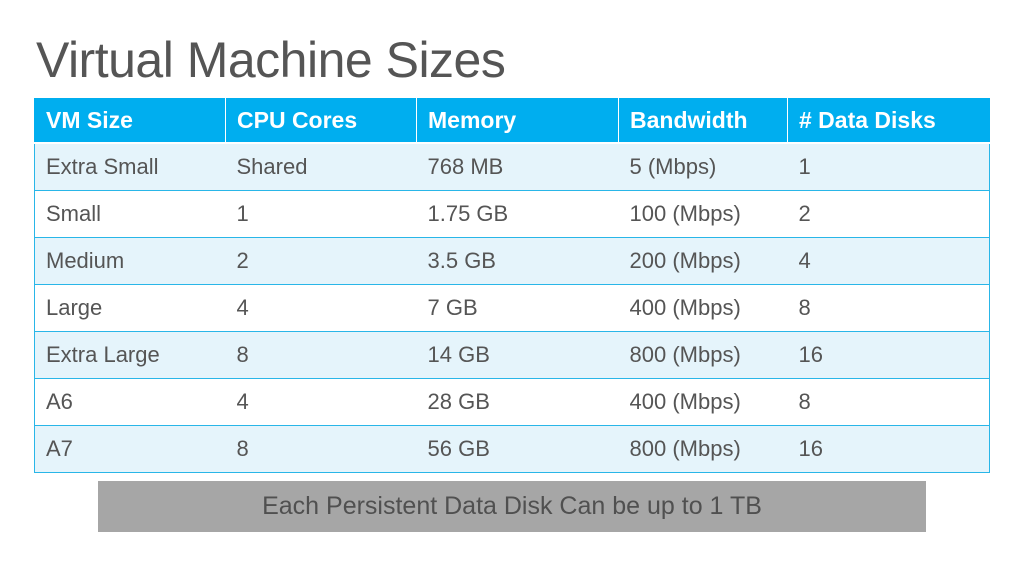 This screenshot has width=1024, height=576. I want to click on cell-cpu-cores: 1, so click(321, 214).